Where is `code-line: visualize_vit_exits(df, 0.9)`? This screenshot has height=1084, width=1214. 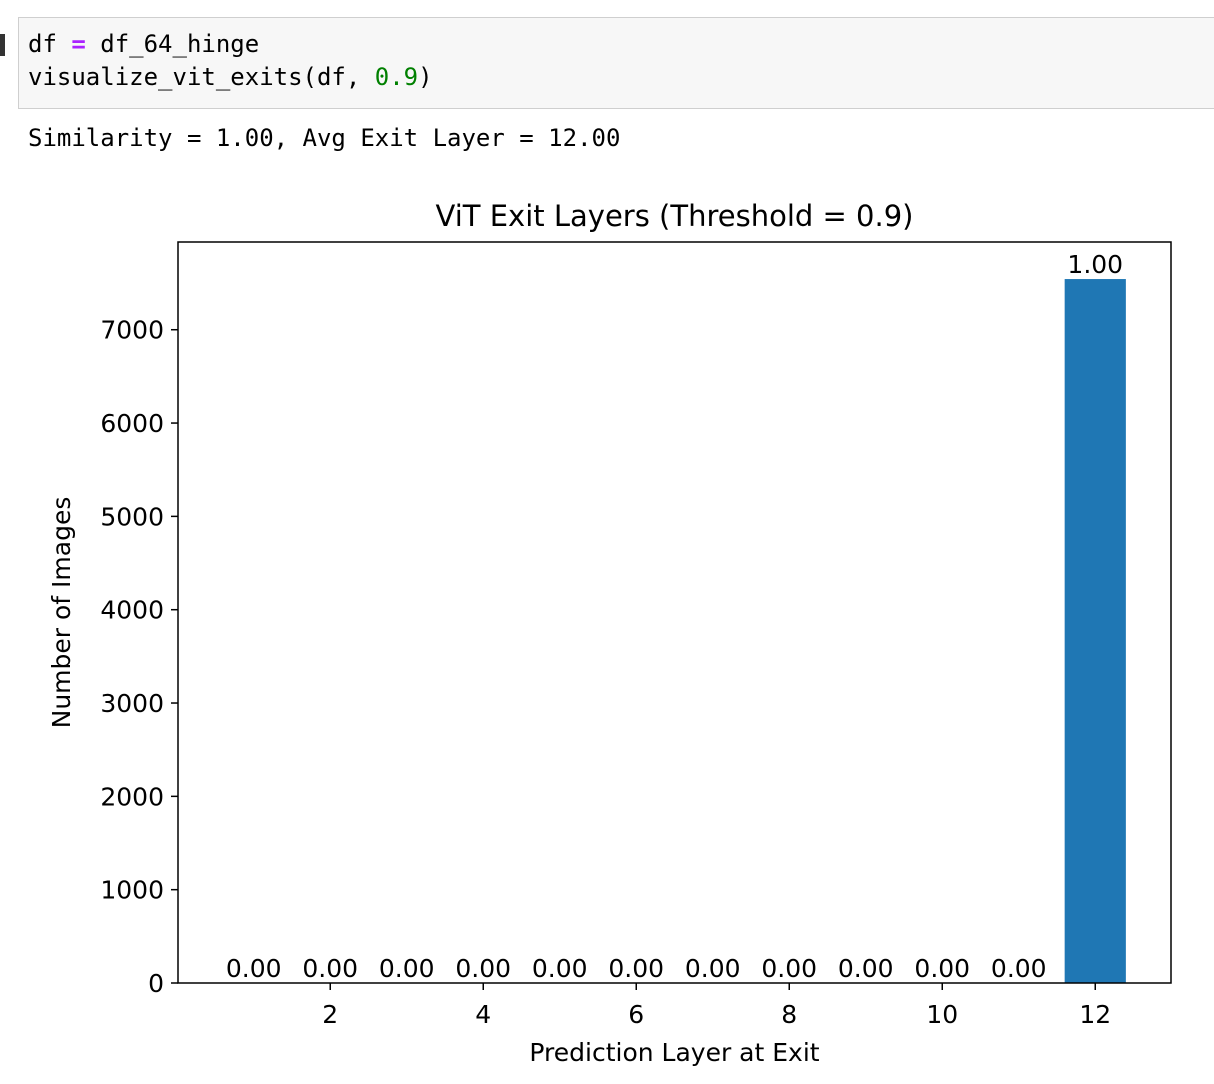
code-line: visualize_vit_exits(df, 0.9) is located at coordinates (230, 77).